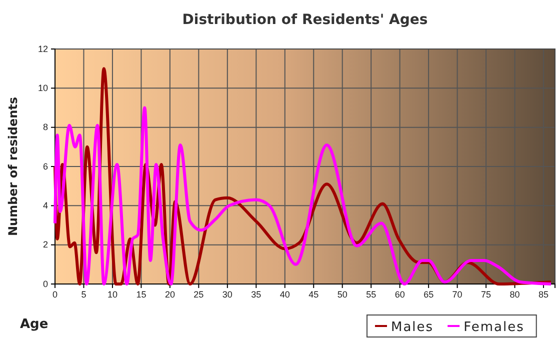  I want to click on x-tick-label: 60, so click(399, 294).